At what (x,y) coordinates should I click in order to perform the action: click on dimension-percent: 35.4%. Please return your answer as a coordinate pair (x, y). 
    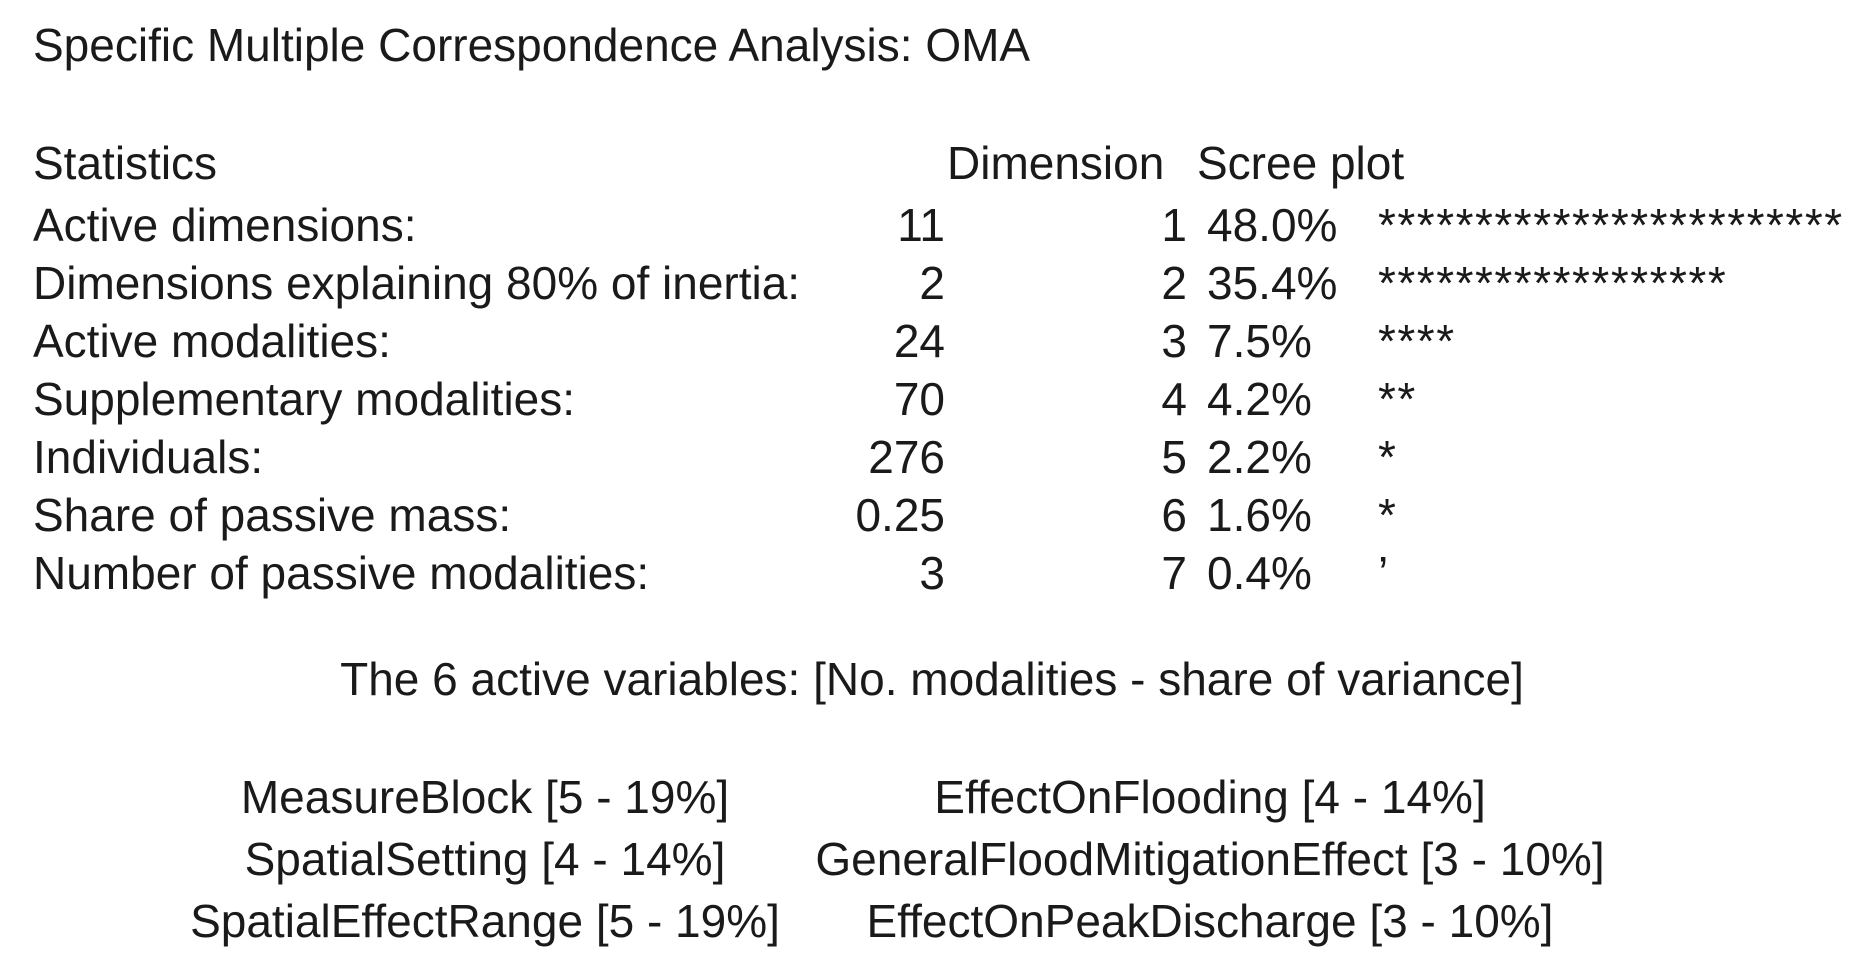
    Looking at the image, I should click on (1272, 283).